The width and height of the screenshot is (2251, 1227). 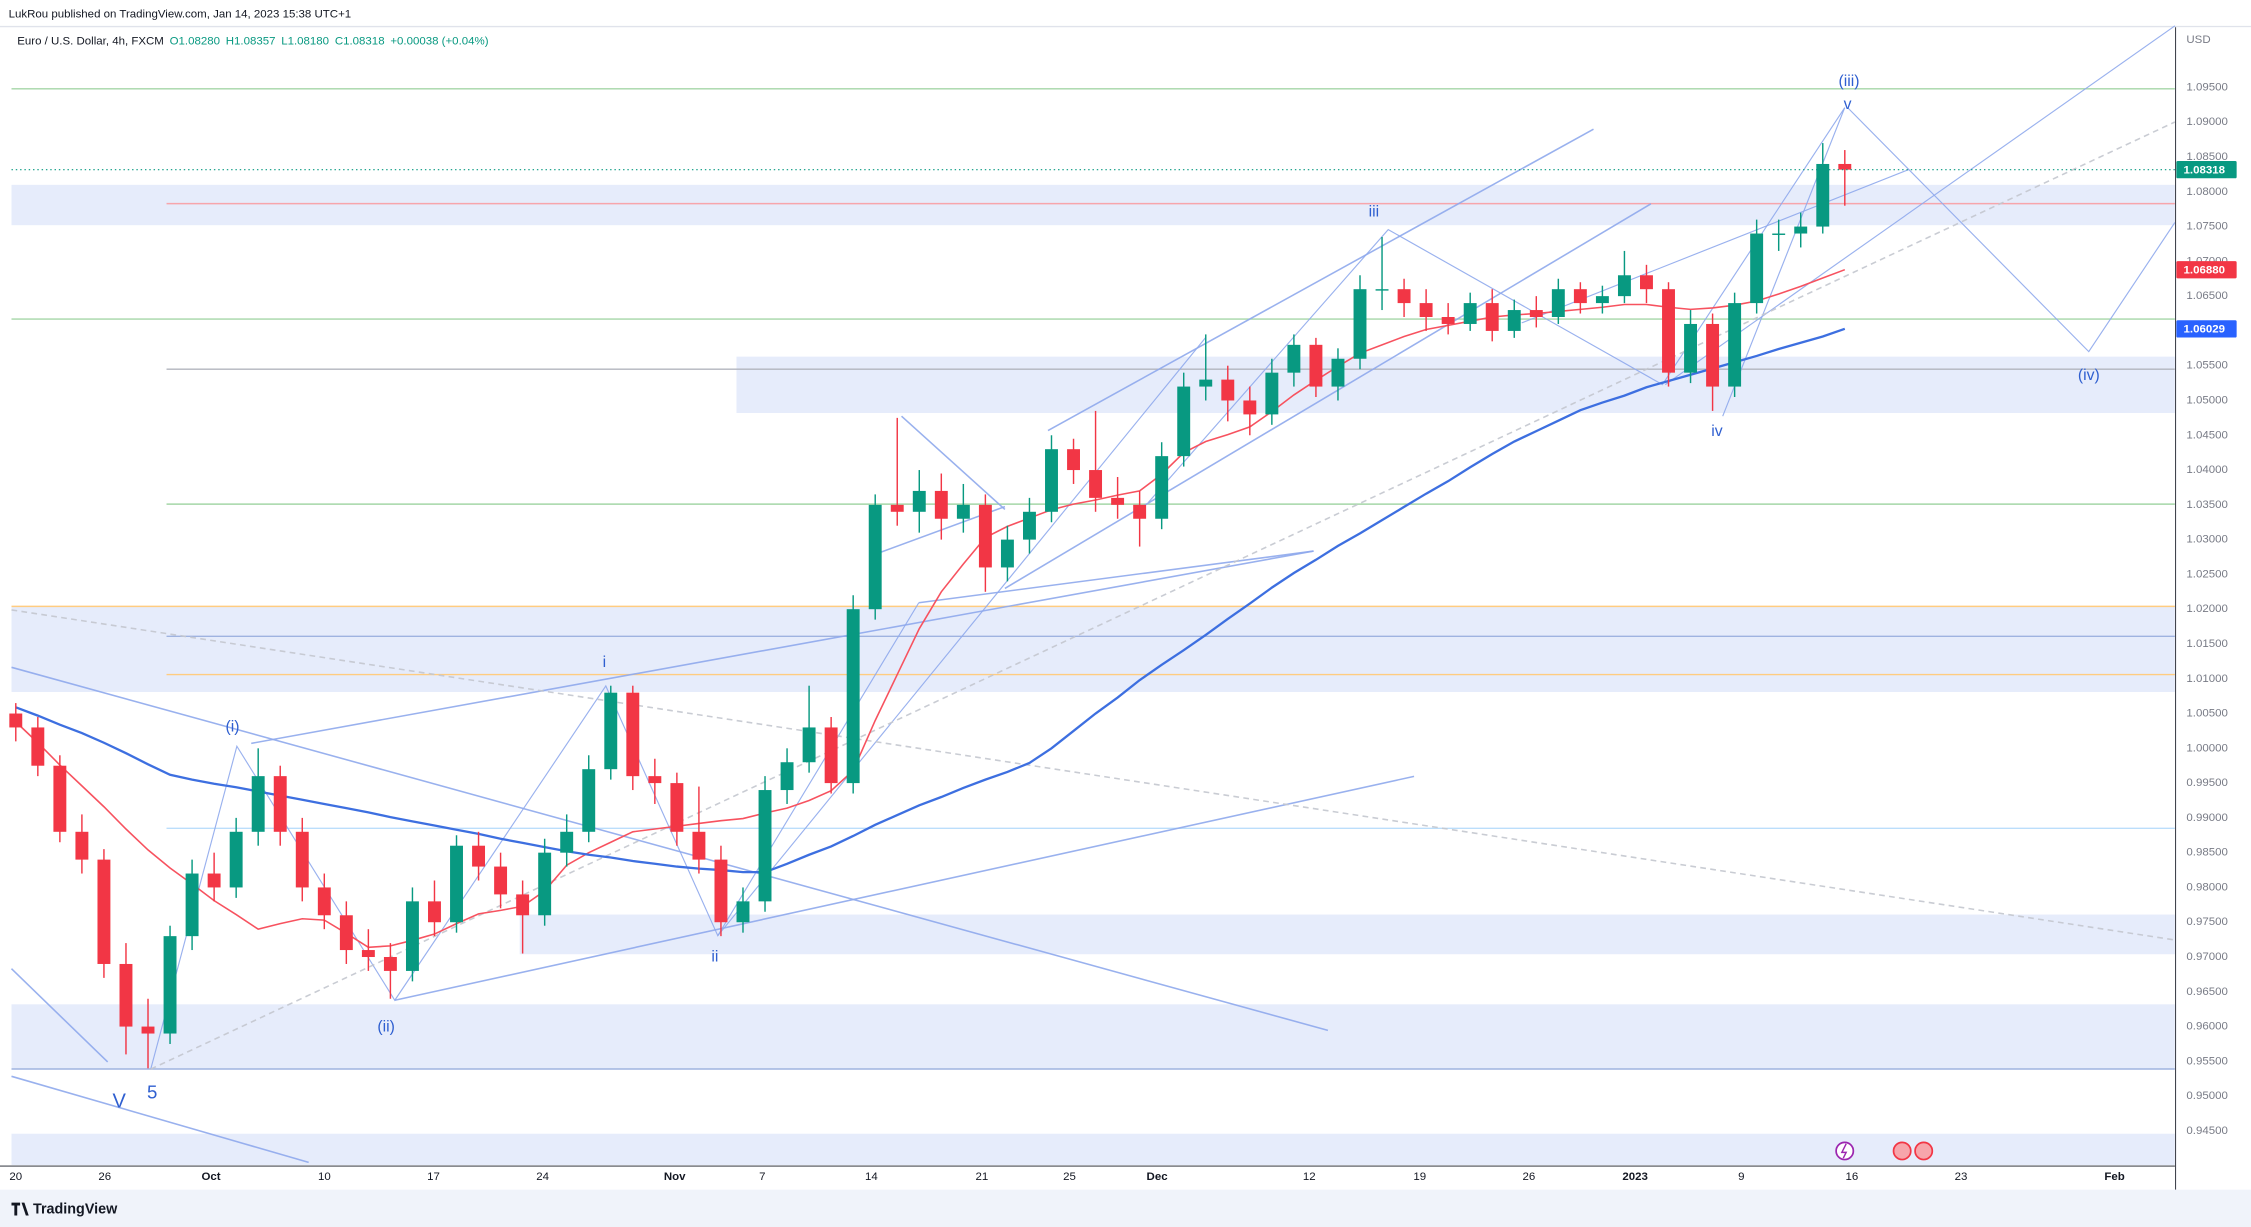 I want to click on y-tick-label: 1.04000, so click(x=2206, y=470).